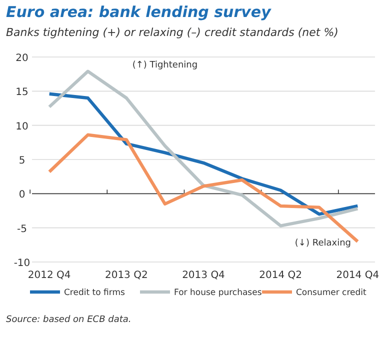 This screenshot has height=338, width=388. I want to click on x-tick-label: 2014 Q4, so click(358, 275).